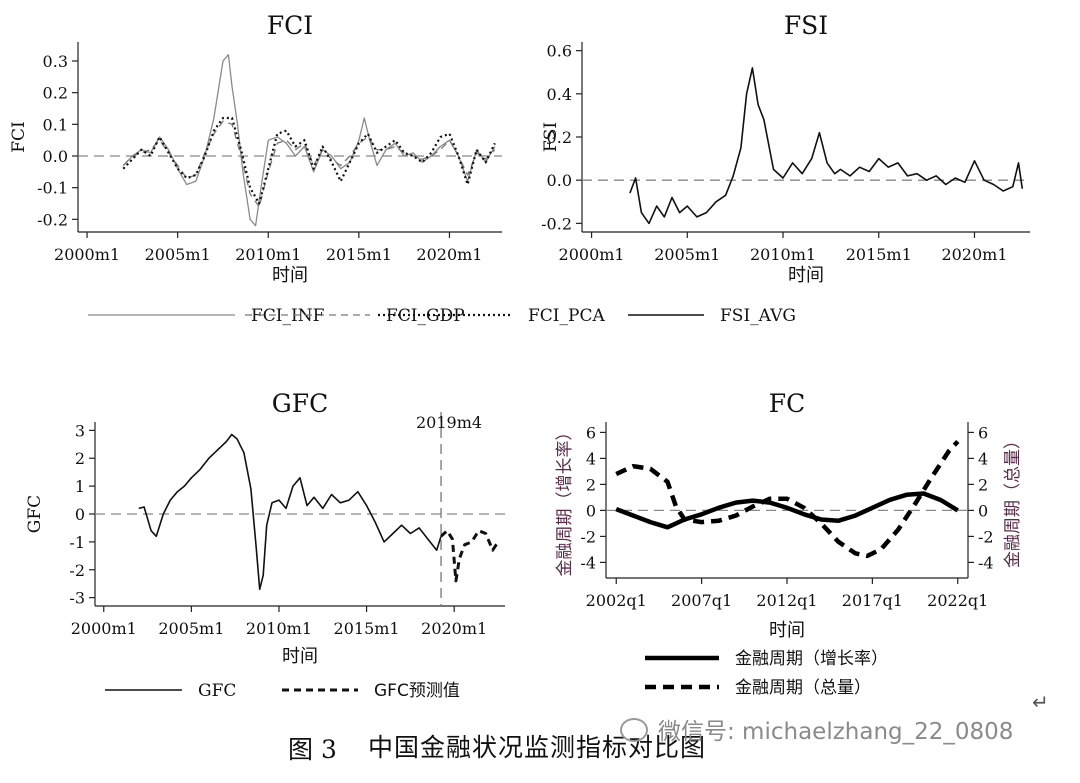  I want to click on legend-label: 金融周期（总量）, so click(803, 688).